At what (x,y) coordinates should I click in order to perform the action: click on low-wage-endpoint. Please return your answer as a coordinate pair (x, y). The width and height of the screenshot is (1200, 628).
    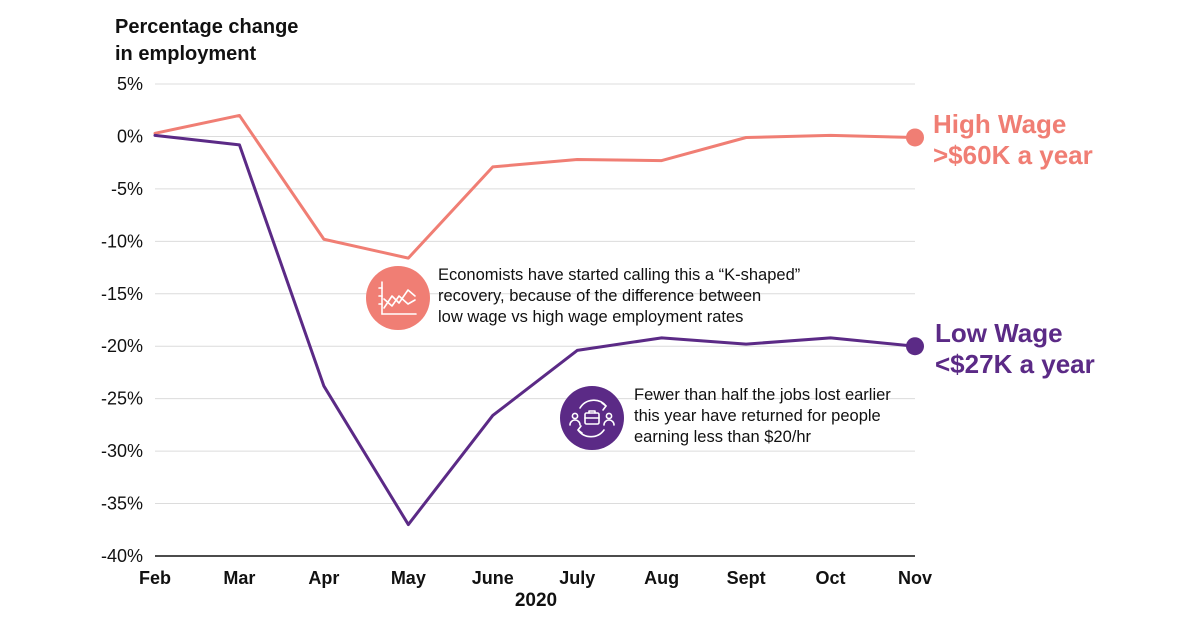
    Looking at the image, I should click on (915, 346).